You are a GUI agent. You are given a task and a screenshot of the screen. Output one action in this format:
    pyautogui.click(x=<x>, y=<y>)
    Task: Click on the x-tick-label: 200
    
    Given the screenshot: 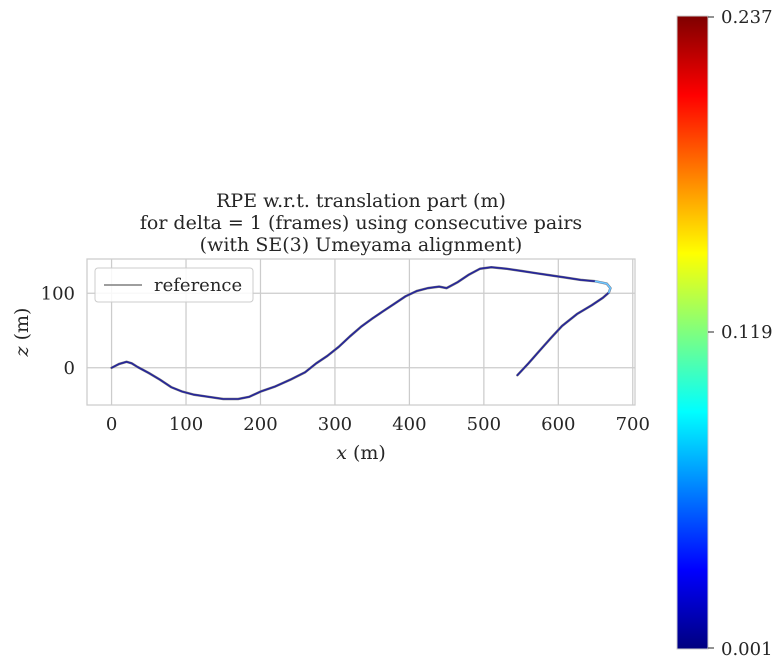 What is the action you would take?
    pyautogui.click(x=260, y=424)
    